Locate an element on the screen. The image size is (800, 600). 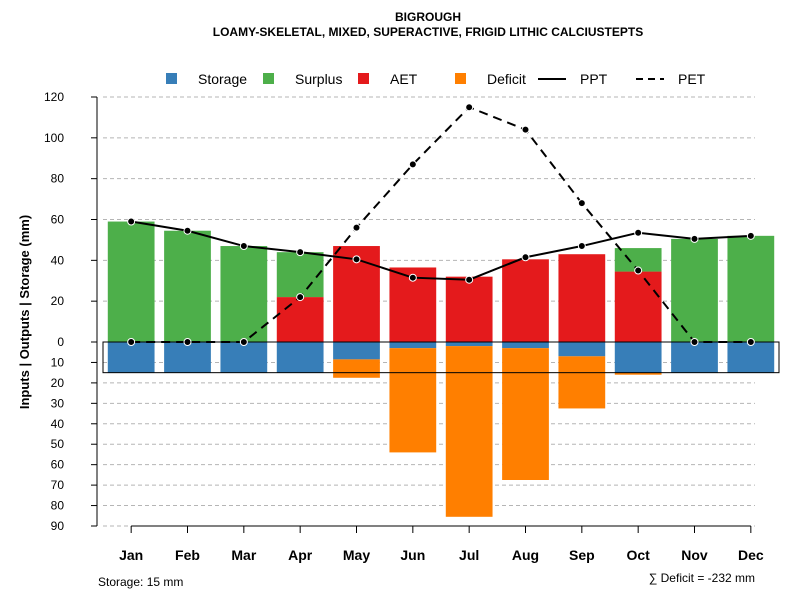
surplus-bar-apr is located at coordinates (300, 275).